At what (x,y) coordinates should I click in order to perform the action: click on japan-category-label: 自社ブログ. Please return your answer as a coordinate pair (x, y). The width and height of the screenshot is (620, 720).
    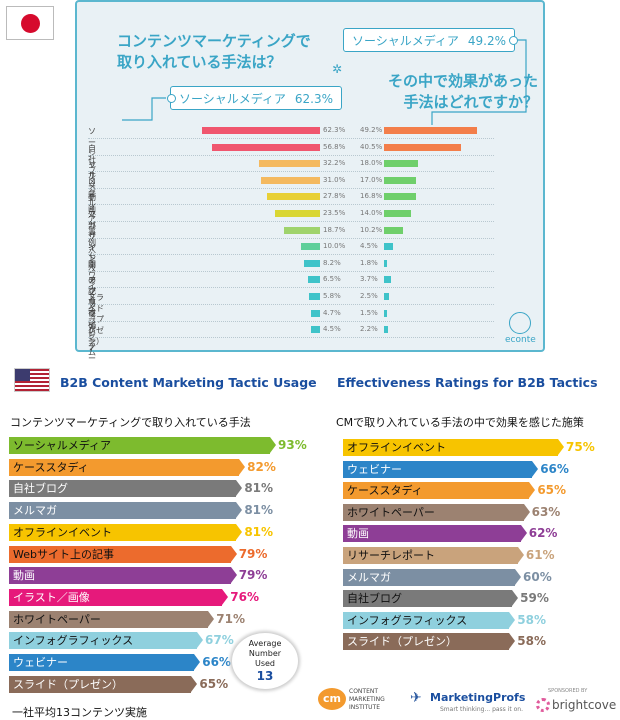
    Looking at the image, I should click on (92, 170).